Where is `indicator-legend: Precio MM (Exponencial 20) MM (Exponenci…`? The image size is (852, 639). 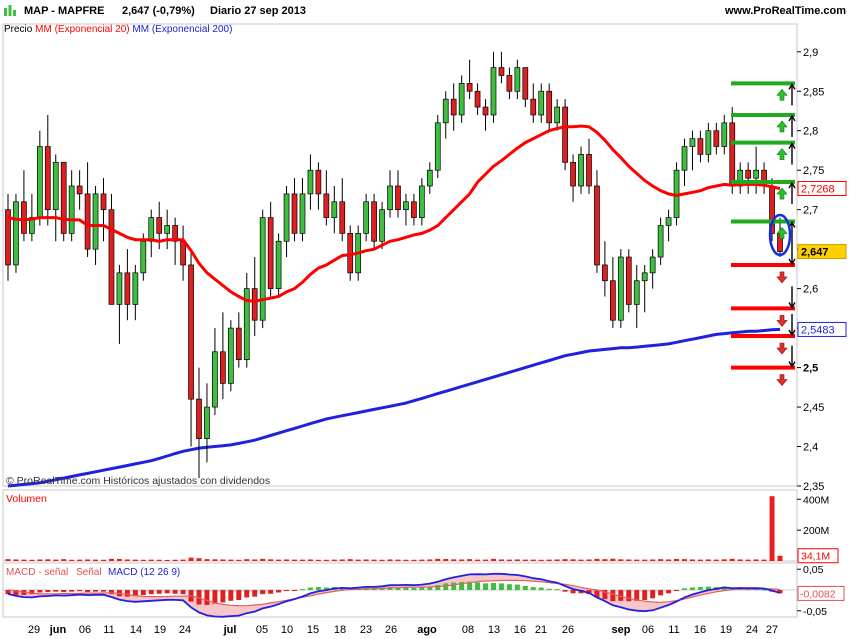 indicator-legend: Precio MM (Exponencial 20) MM (Exponenci… is located at coordinates (118, 29).